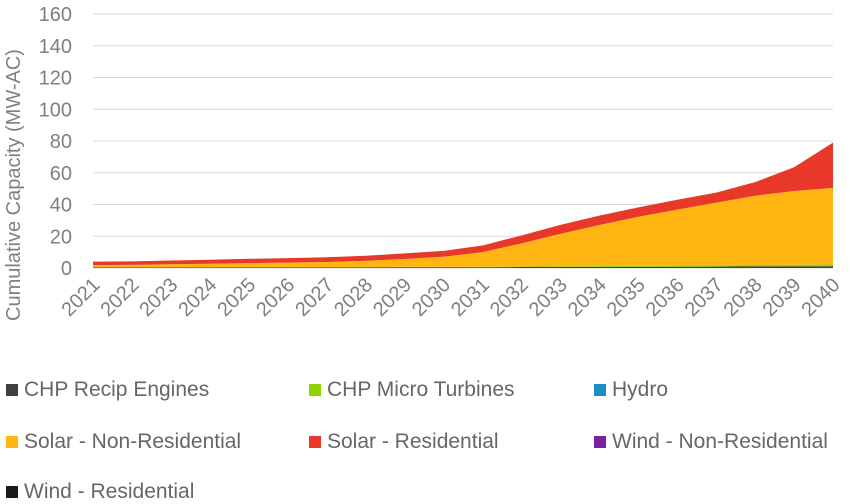  I want to click on legend-item: Solar - Non-Residential, so click(121, 442).